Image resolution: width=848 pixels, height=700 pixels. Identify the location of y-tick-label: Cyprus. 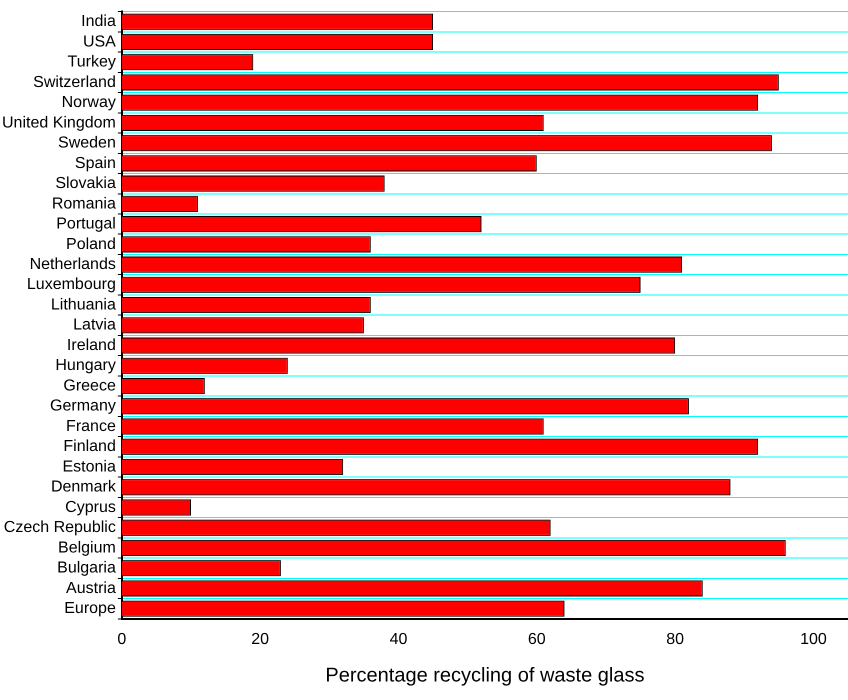
(90, 507).